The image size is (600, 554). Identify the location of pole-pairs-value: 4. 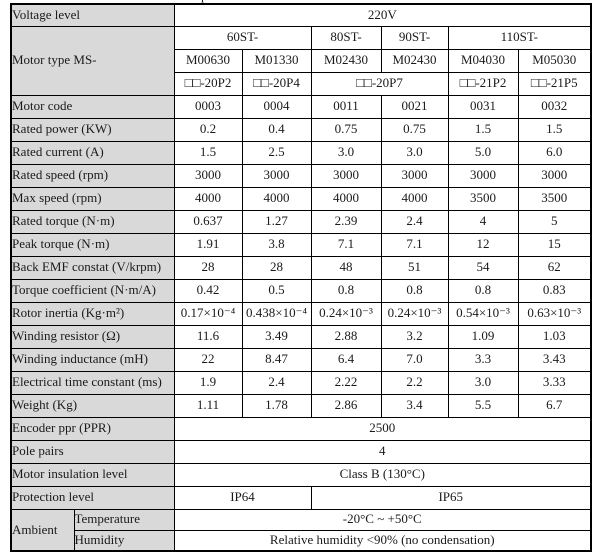
(382, 451).